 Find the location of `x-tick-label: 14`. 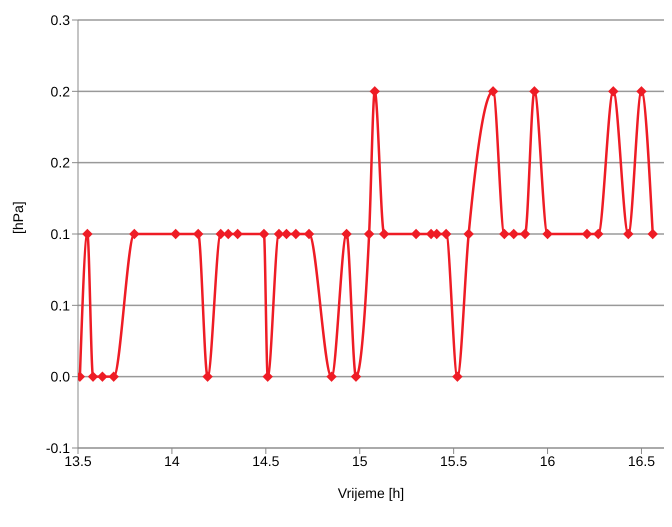

x-tick-label: 14 is located at coordinates (172, 460).